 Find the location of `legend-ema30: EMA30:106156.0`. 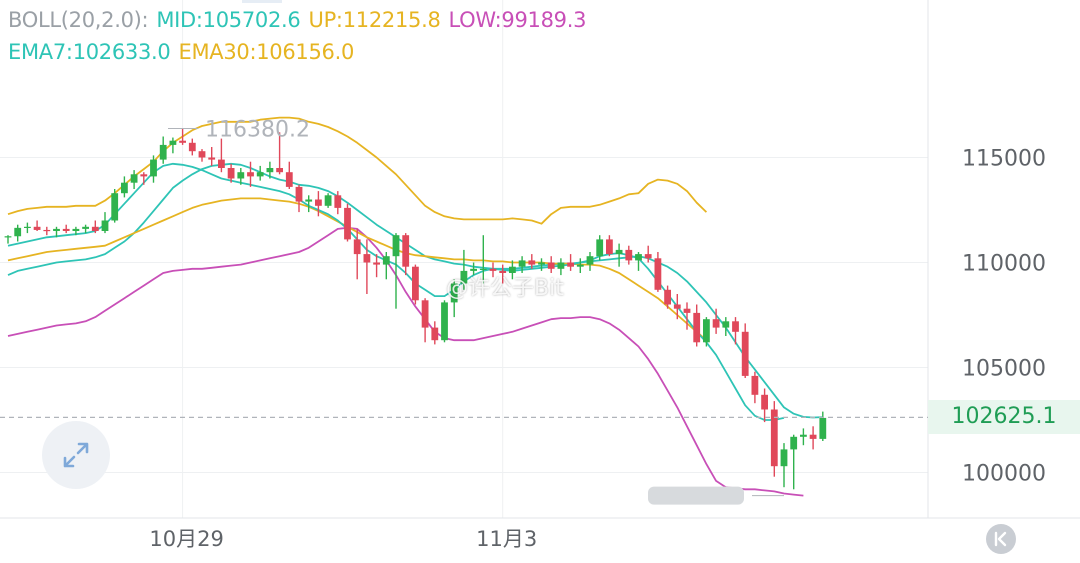

legend-ema30: EMA30:106156.0 is located at coordinates (266, 52).